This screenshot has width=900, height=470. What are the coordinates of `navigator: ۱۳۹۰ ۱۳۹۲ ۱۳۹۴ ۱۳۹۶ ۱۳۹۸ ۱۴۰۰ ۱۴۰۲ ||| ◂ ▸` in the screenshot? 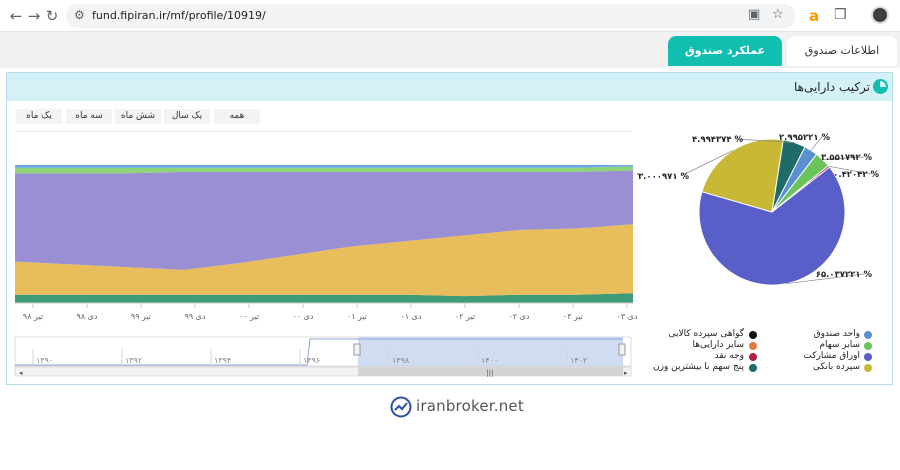 It's located at (322, 357).